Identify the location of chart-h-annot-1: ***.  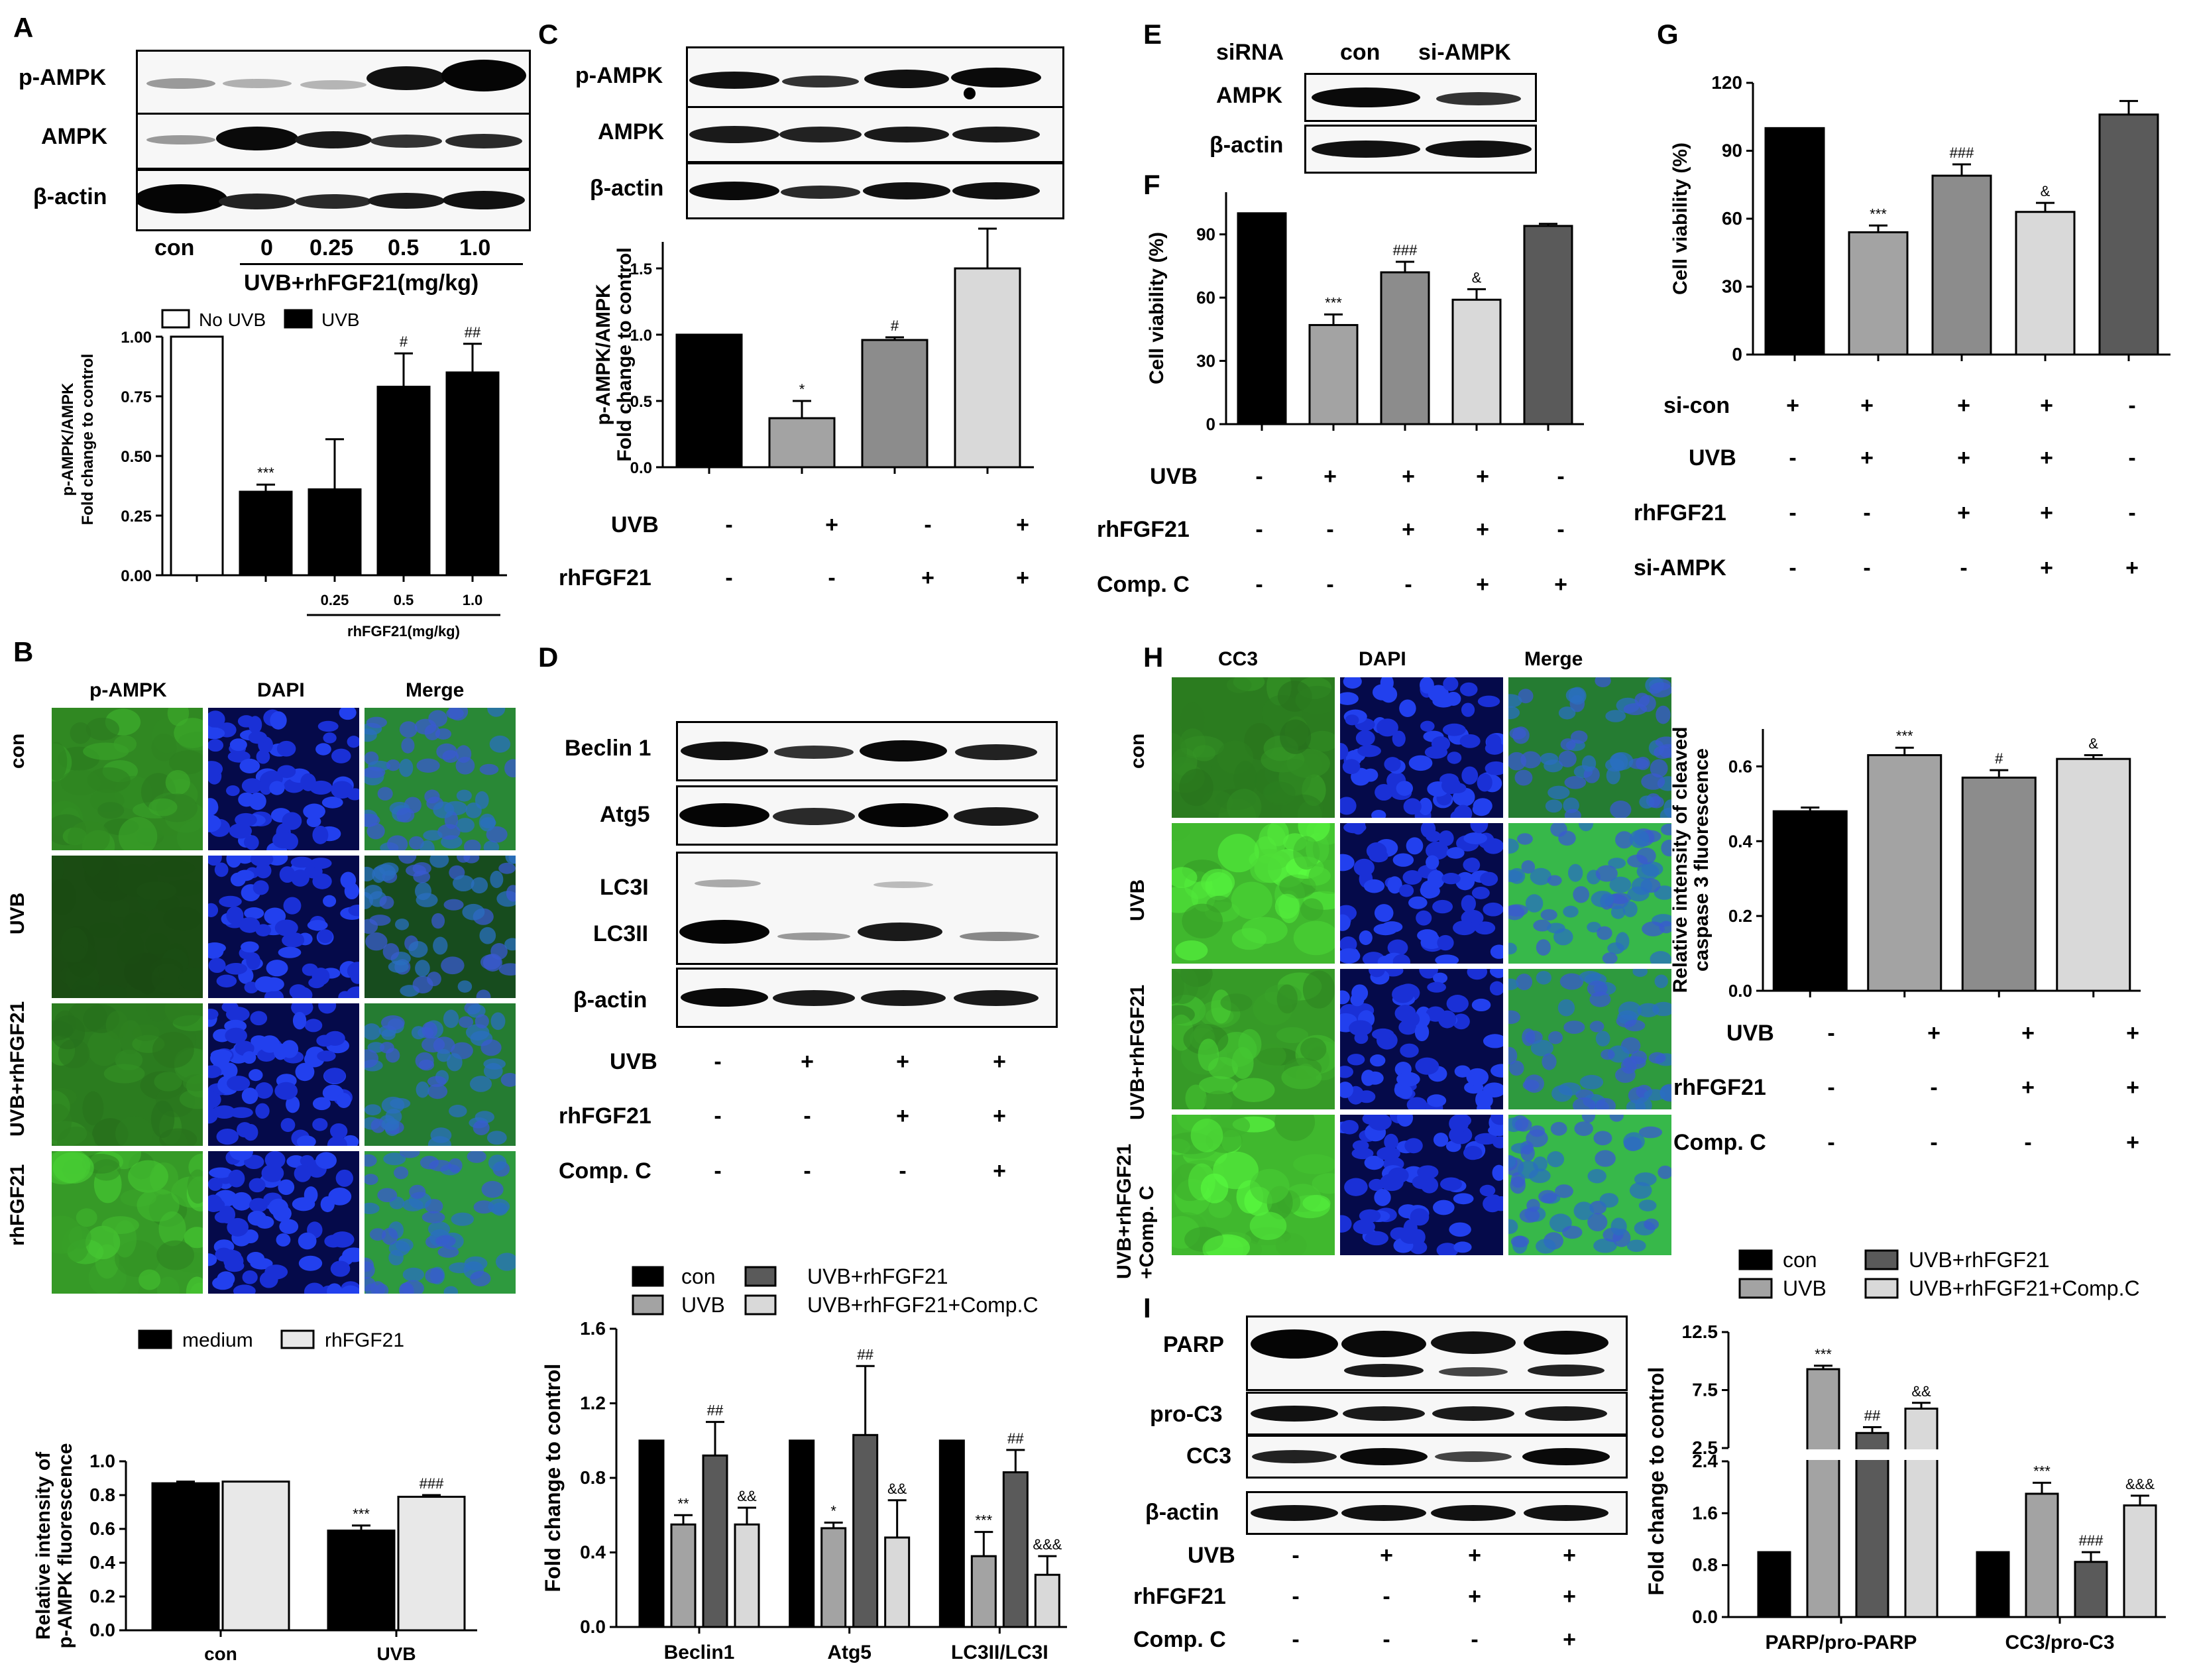
(1904, 736).